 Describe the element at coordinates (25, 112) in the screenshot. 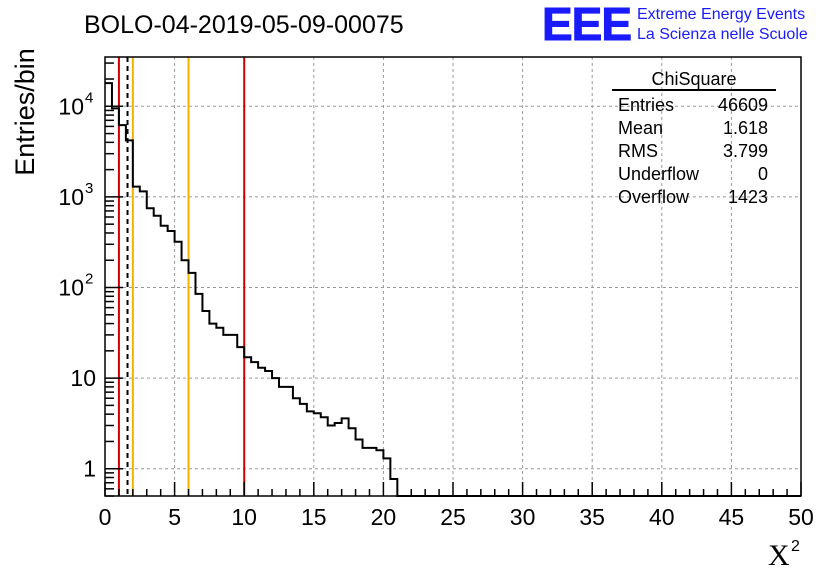

I see `y-axis-label: Entries/bin` at that location.